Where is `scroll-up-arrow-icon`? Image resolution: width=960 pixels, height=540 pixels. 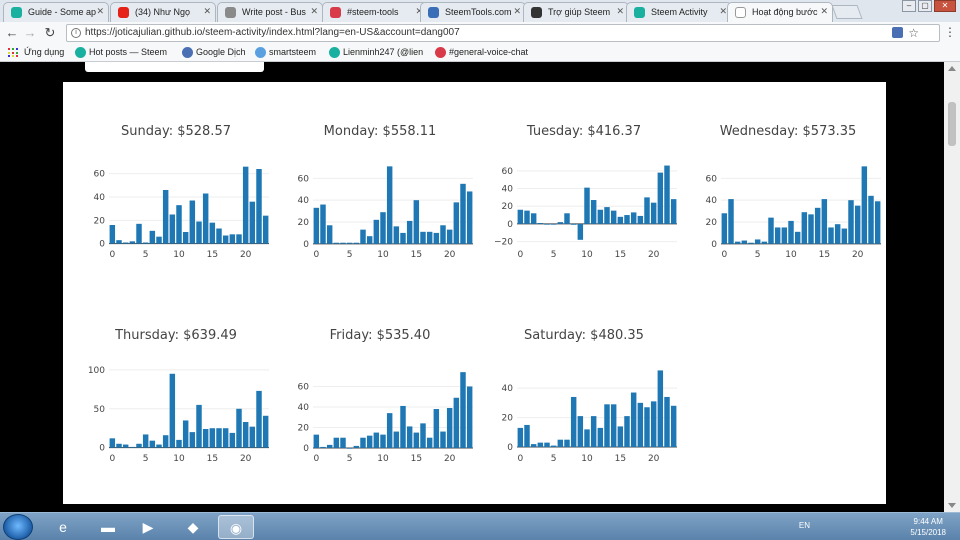
scroll-up-arrow-icon is located at coordinates (952, 68).